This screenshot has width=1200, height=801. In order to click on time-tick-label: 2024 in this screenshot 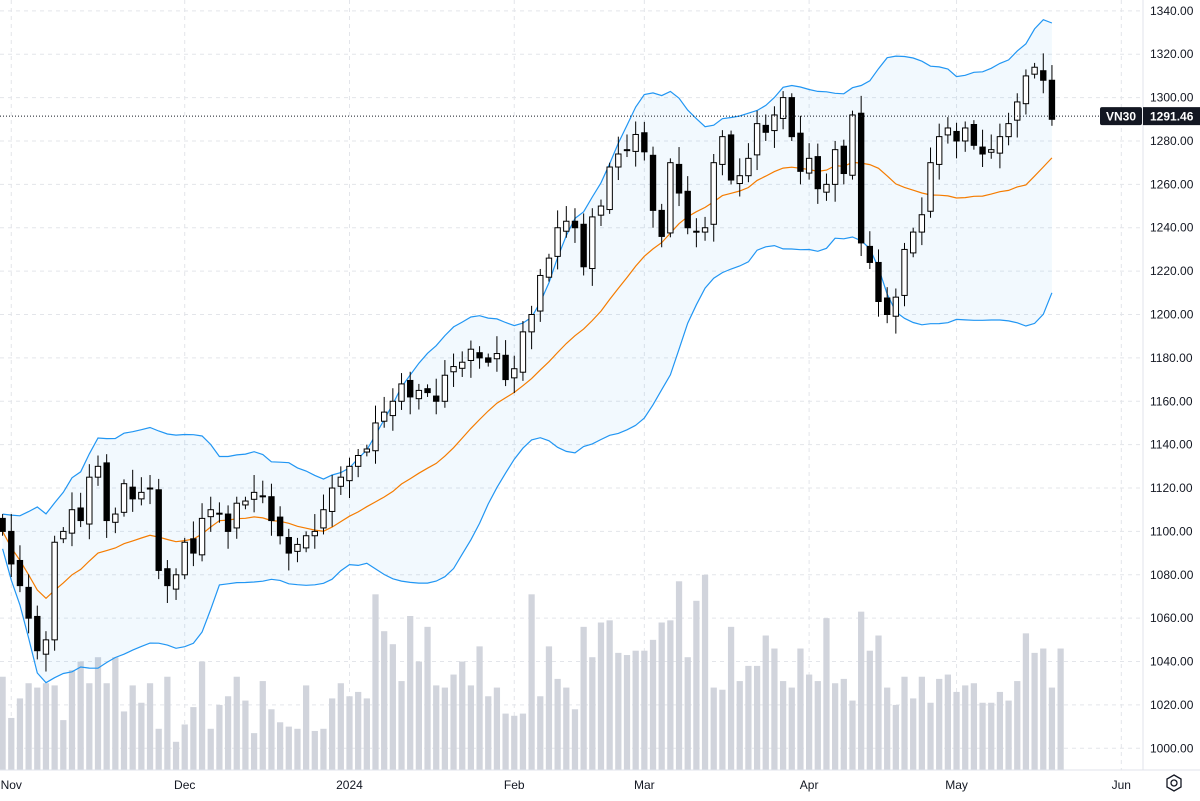, I will do `click(349, 785)`.